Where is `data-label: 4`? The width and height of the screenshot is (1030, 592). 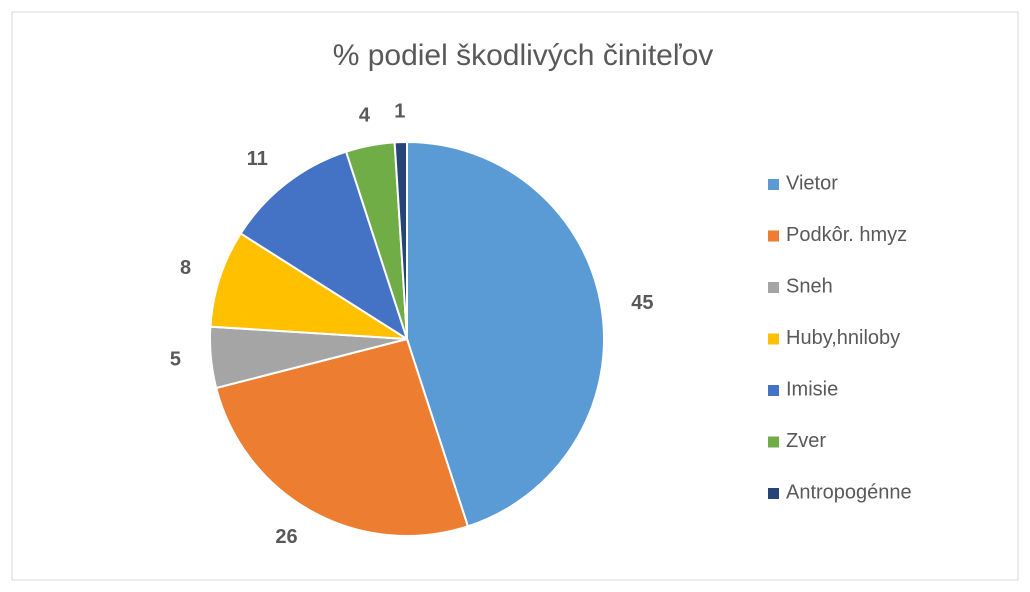
data-label: 4 is located at coordinates (365, 115).